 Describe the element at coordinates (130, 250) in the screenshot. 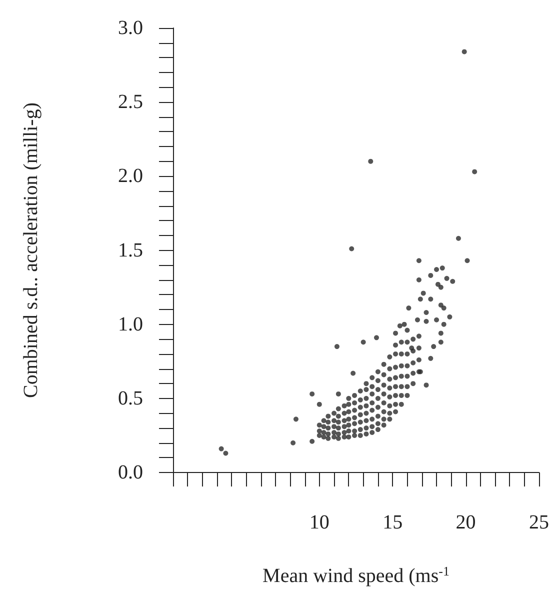

I see `y-tick-label: 1.5` at that location.